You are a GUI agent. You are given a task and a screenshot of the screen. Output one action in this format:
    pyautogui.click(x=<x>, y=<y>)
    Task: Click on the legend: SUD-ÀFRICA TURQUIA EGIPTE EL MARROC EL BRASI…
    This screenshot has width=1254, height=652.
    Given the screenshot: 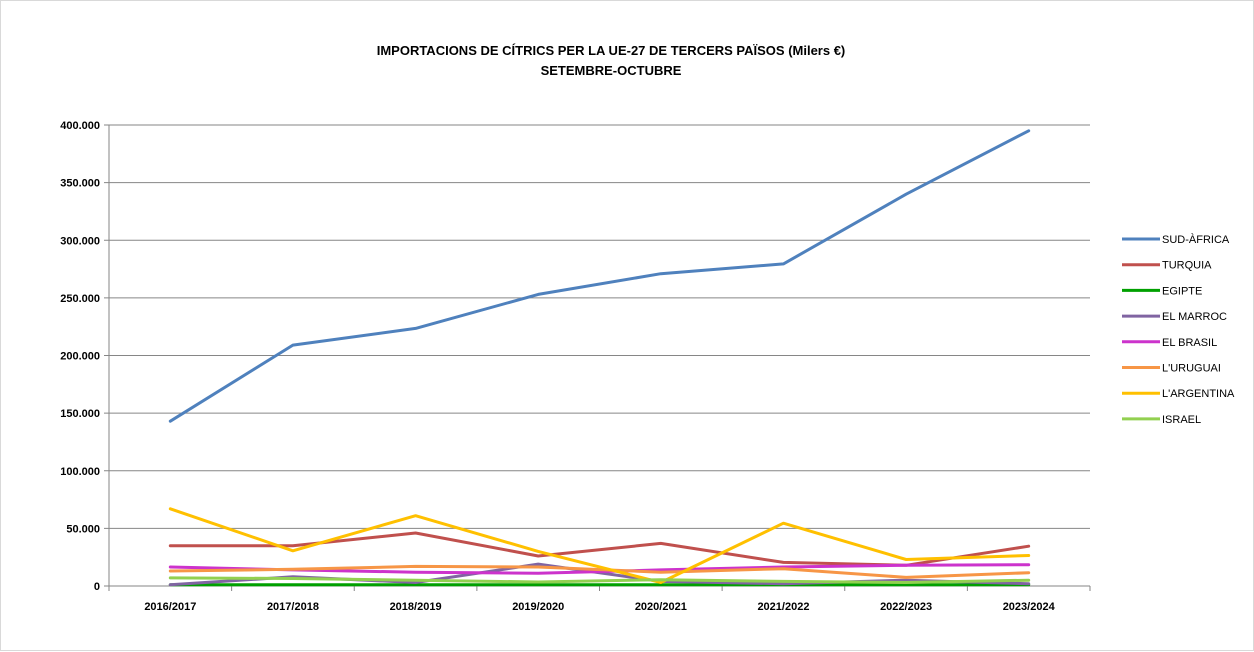 What is the action you would take?
    pyautogui.click(x=1178, y=329)
    